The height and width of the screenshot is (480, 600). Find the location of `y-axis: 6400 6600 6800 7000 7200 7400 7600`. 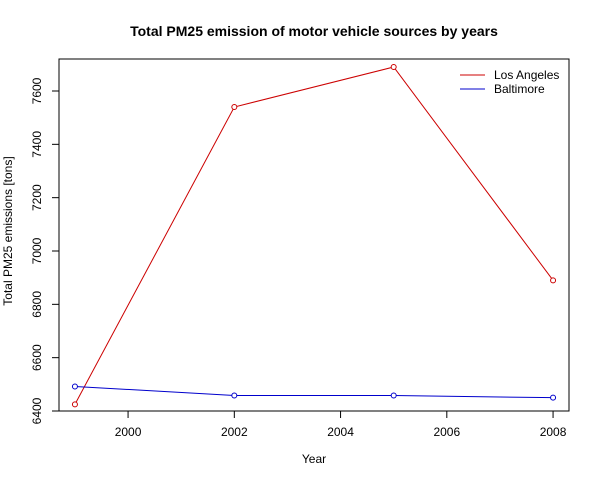

y-axis: 6400 6600 6800 7000 7200 7400 7600 is located at coordinates (45, 250).